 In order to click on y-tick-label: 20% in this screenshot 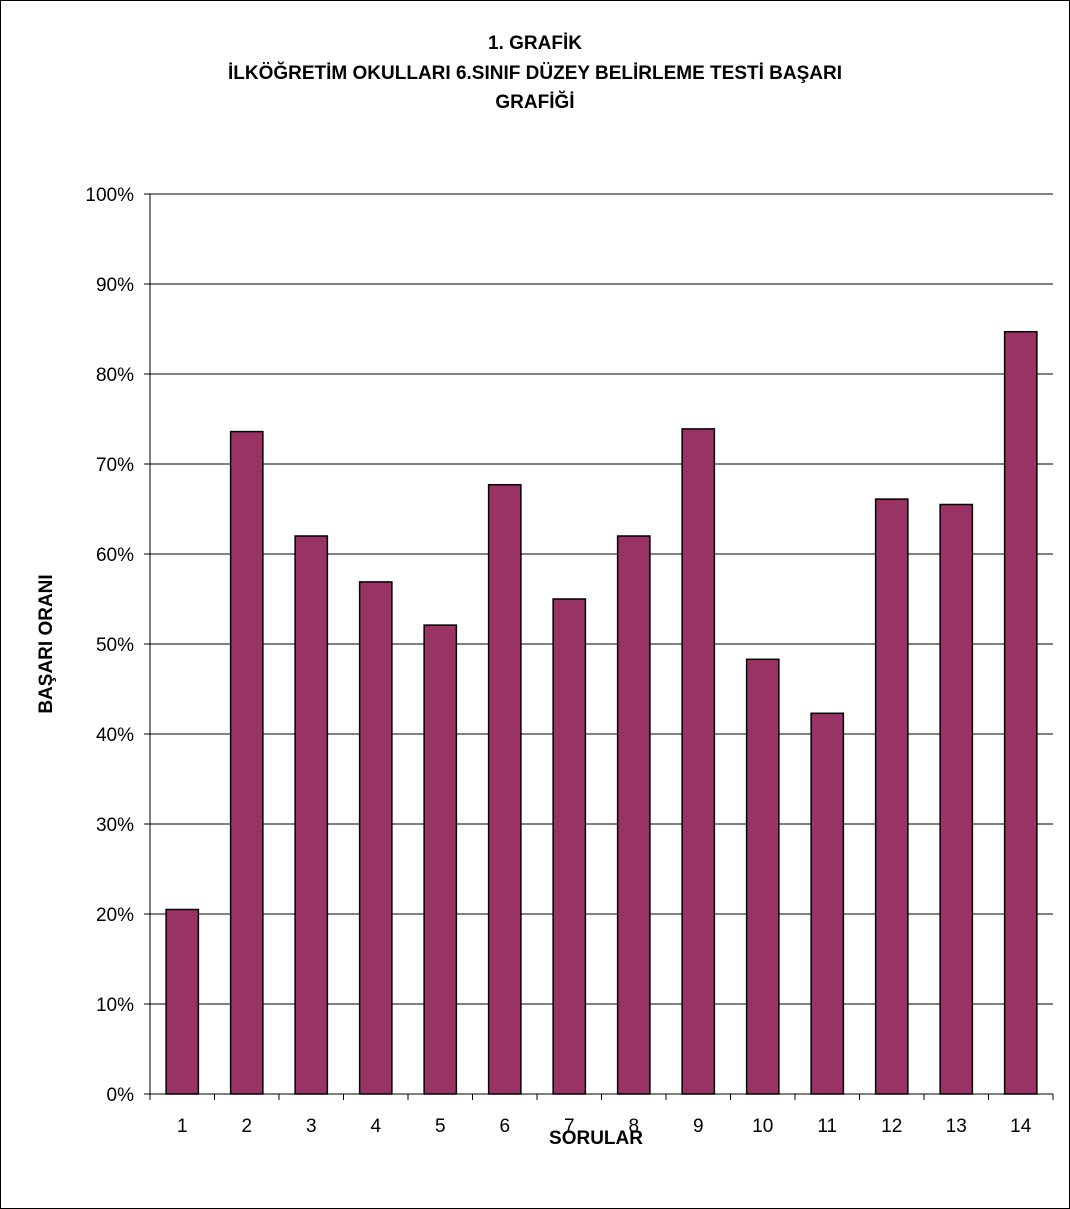, I will do `click(115, 915)`.